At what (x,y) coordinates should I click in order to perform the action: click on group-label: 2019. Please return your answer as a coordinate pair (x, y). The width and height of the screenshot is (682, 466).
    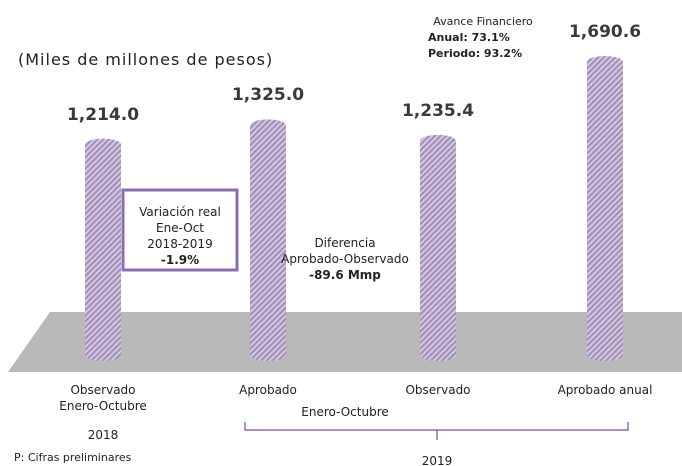
    Looking at the image, I should click on (437, 460).